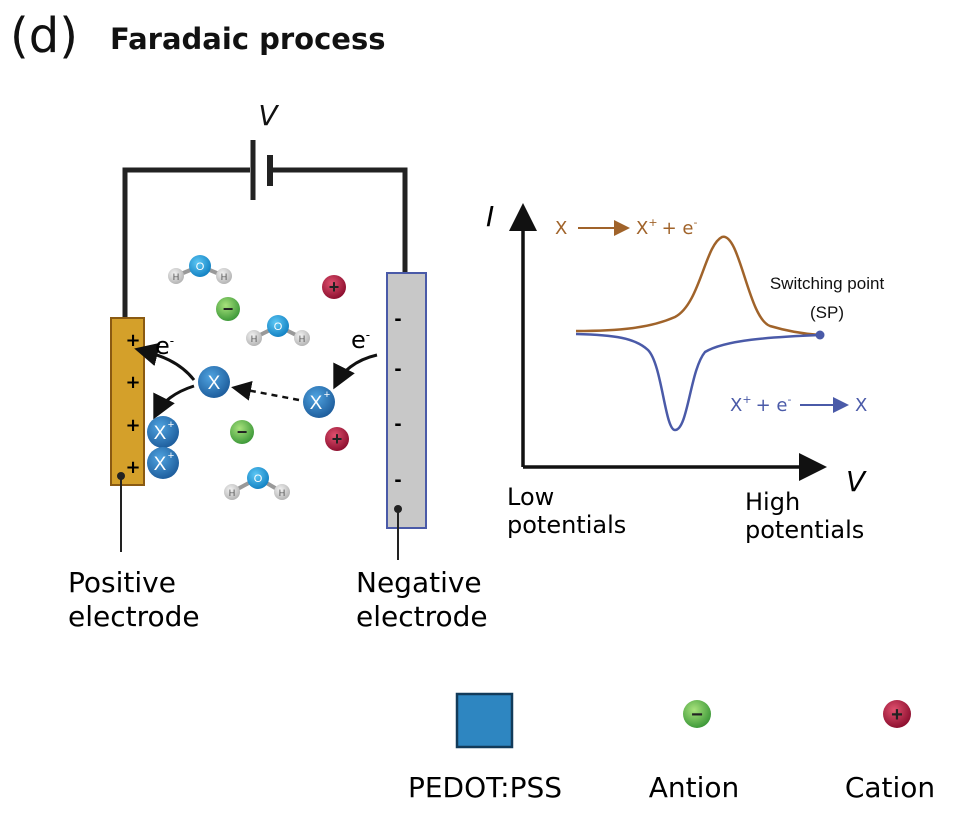 The height and width of the screenshot is (819, 953). I want to click on switching-point-label-line2: (SP), so click(827, 312).